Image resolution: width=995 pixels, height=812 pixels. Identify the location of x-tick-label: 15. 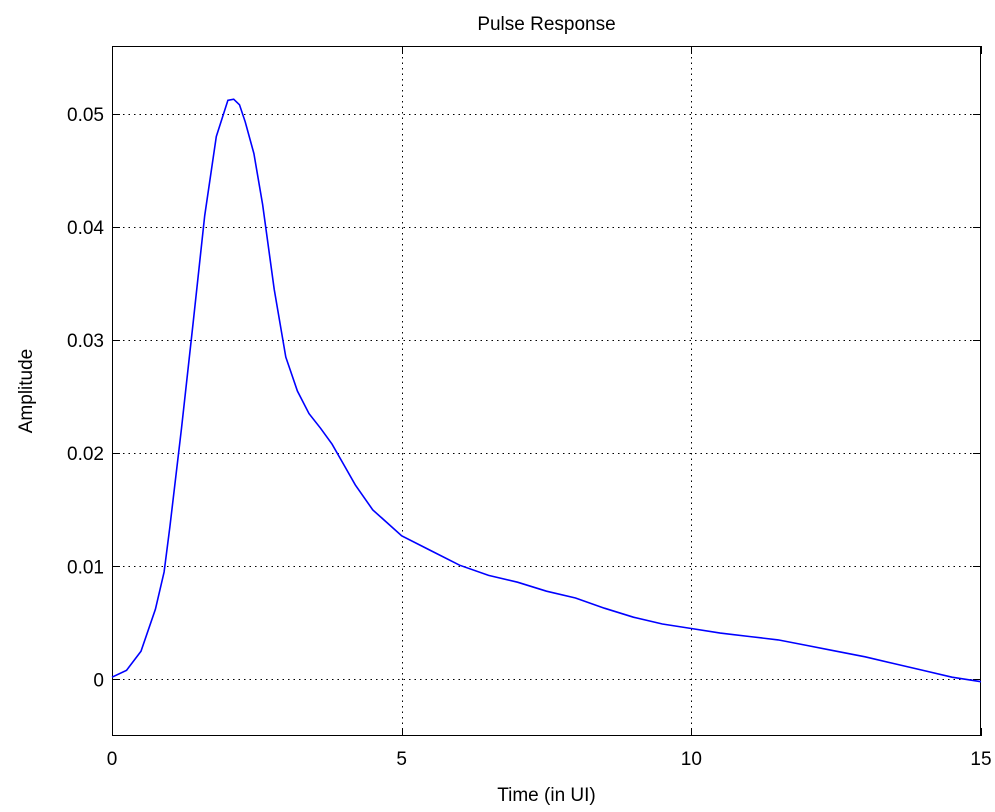
(980, 759).